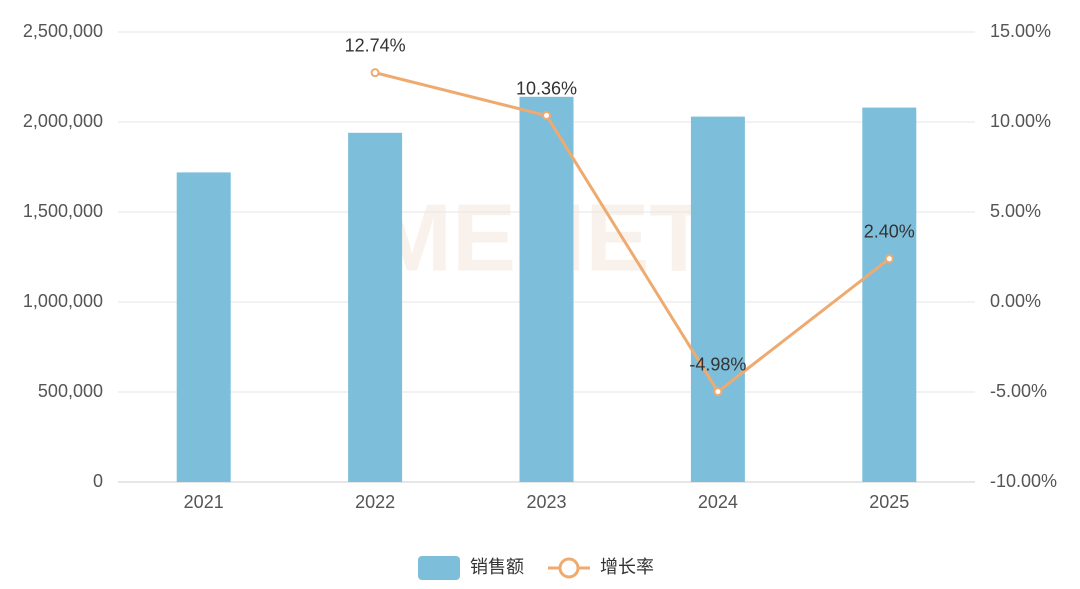 This screenshot has width=1080, height=589. What do you see at coordinates (1020, 121) in the screenshot?
I see `y2-tick-label: 10.00%` at bounding box center [1020, 121].